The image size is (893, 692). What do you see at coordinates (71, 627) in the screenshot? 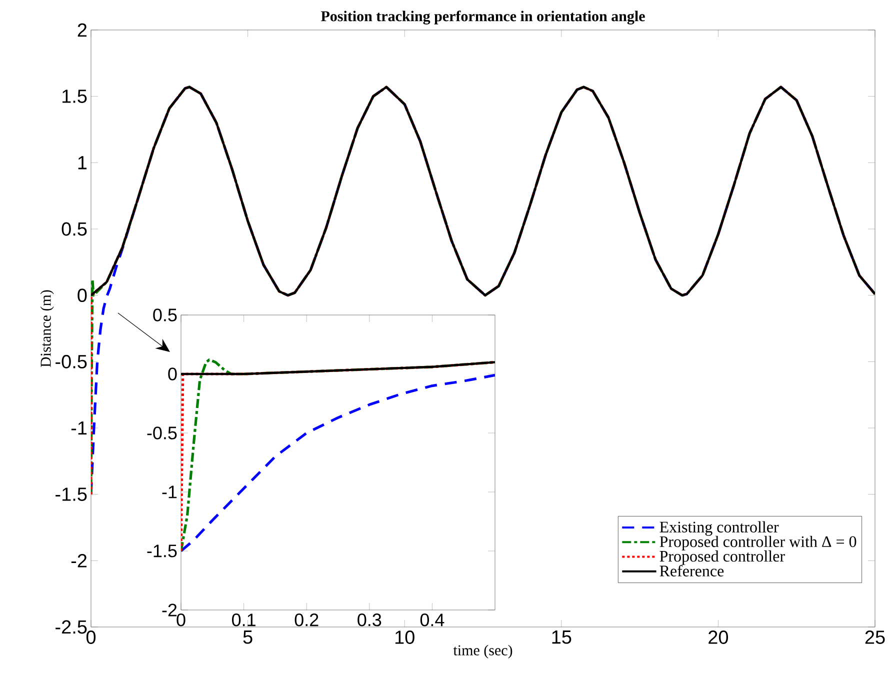
I see `y-tick-label: -2.5` at bounding box center [71, 627].